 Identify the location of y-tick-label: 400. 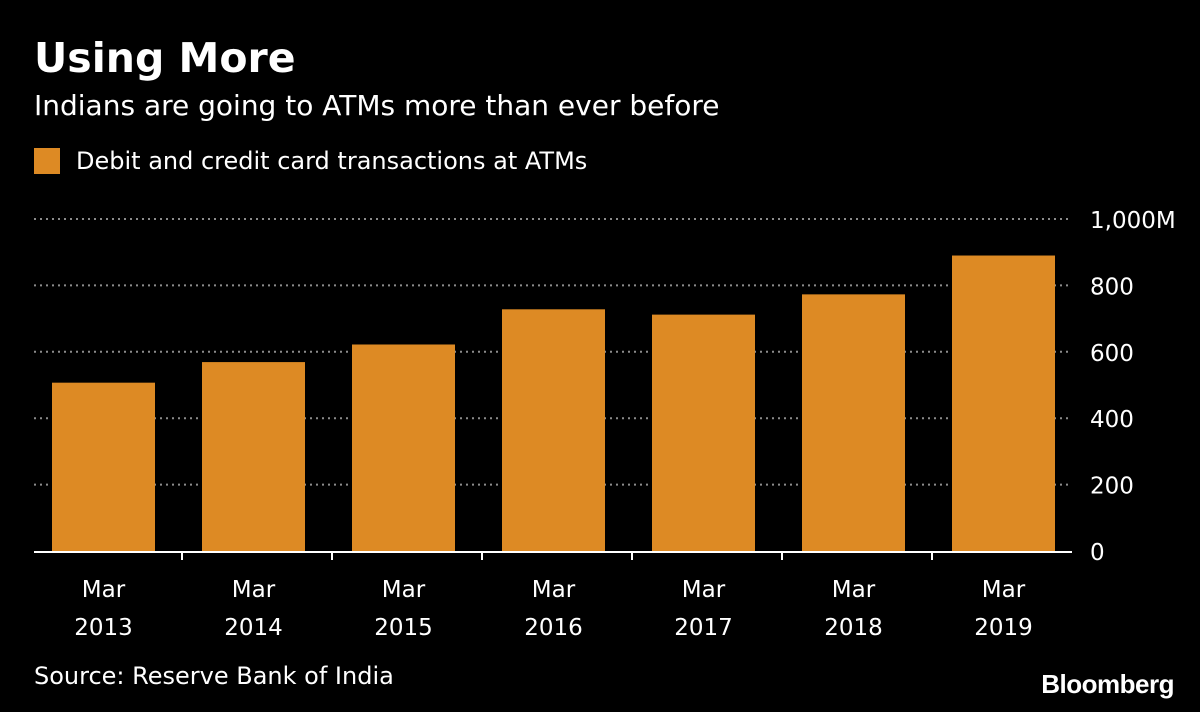
(1112, 420).